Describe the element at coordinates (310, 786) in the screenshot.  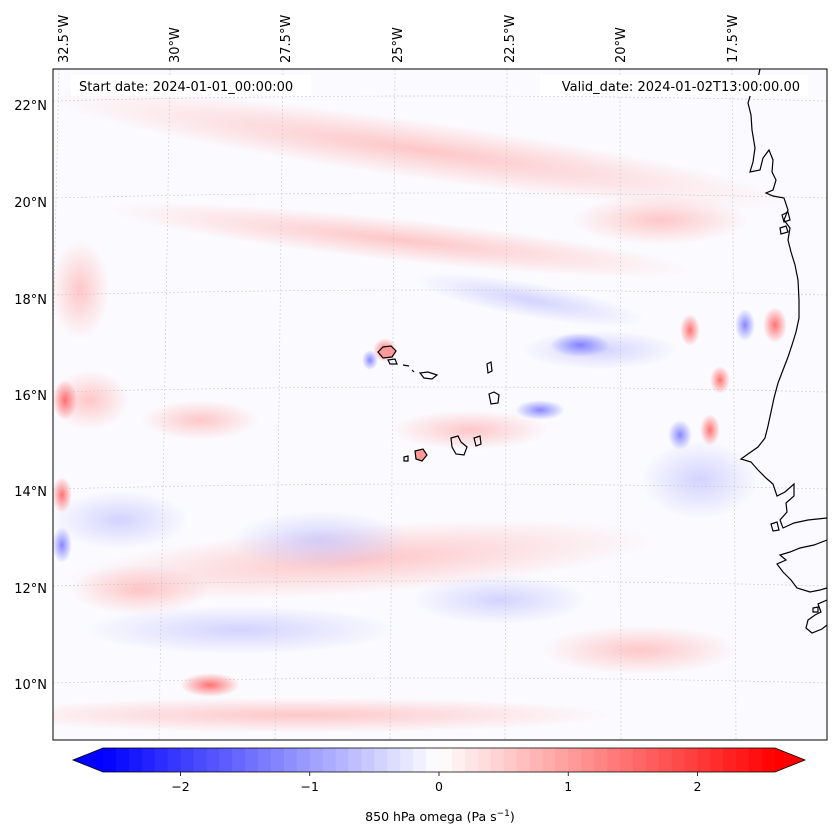
I see `colorbar-tick-label: −1` at that location.